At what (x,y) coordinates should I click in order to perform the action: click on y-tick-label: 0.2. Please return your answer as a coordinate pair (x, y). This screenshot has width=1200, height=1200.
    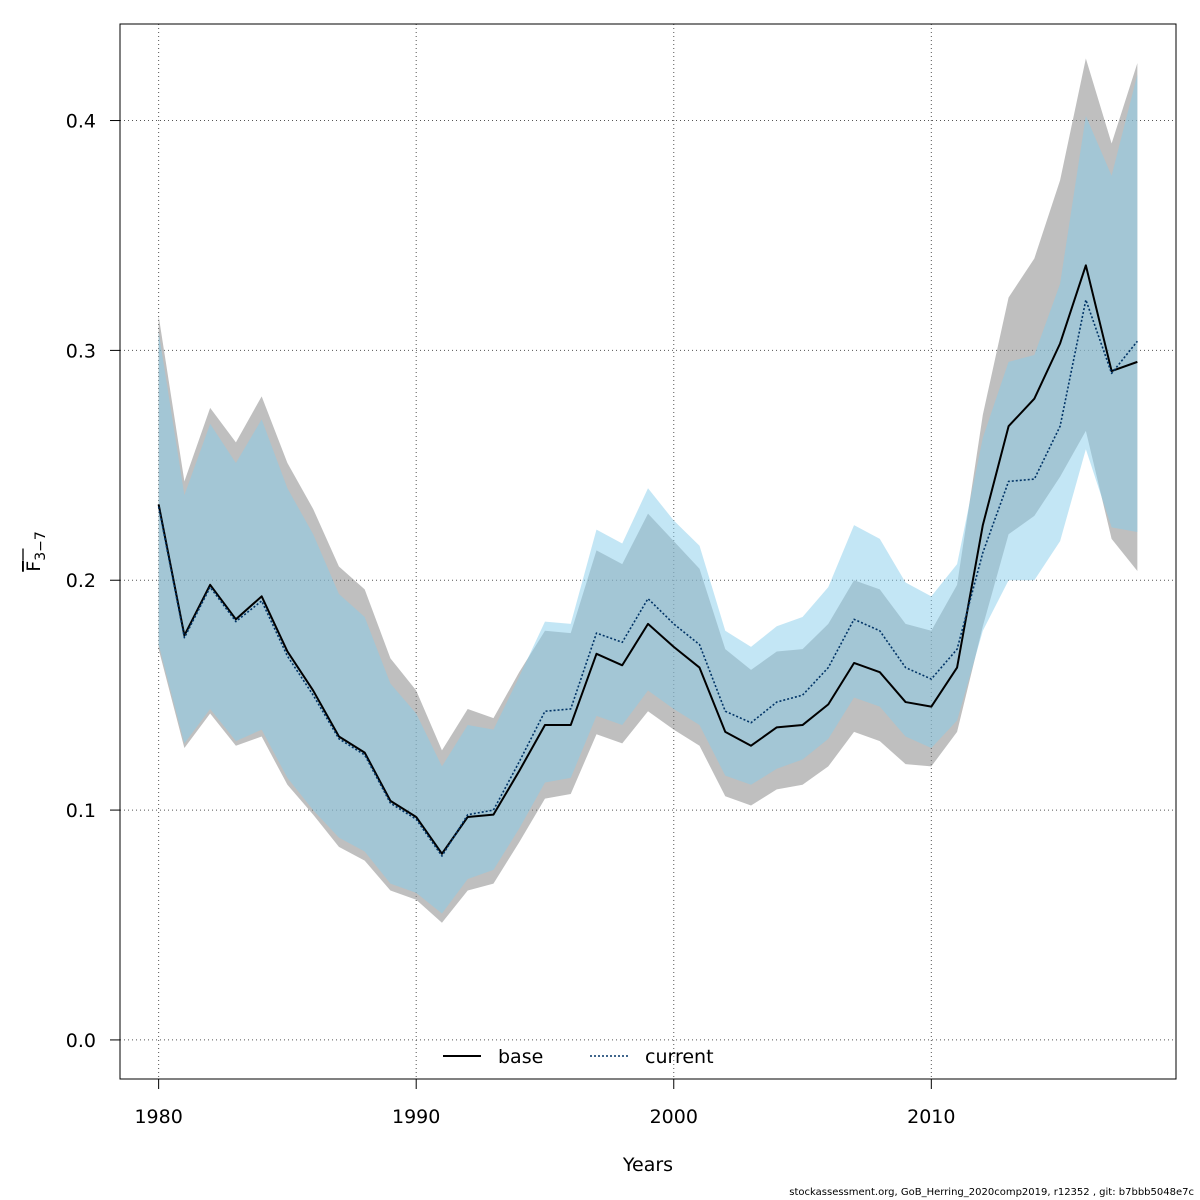
    Looking at the image, I should click on (81, 581).